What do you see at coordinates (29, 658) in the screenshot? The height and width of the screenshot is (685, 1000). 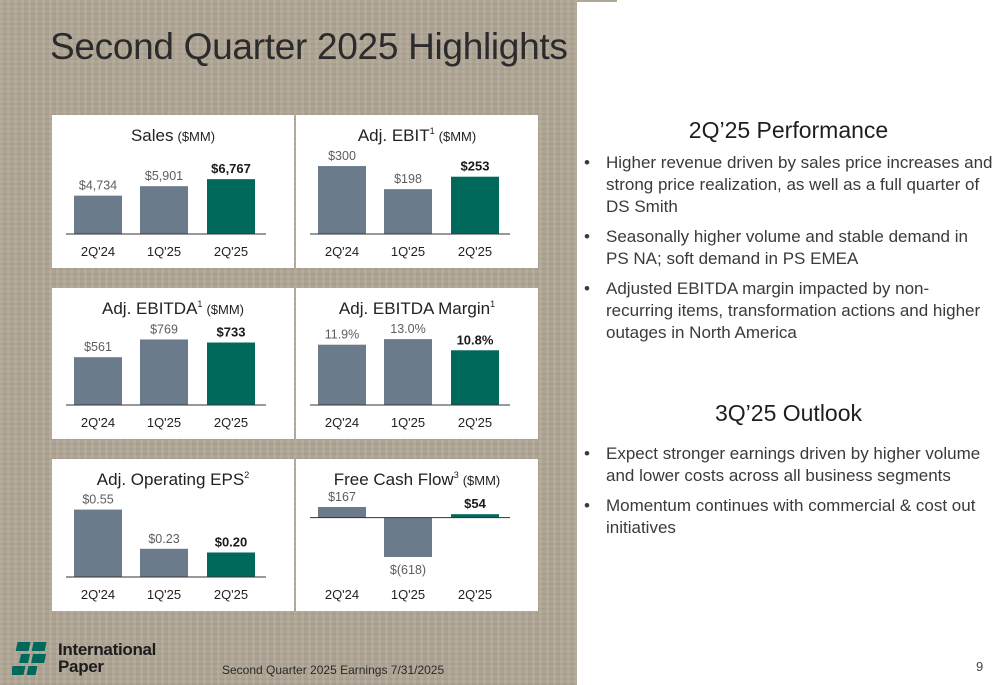 I see `international-paper-logo-icon` at bounding box center [29, 658].